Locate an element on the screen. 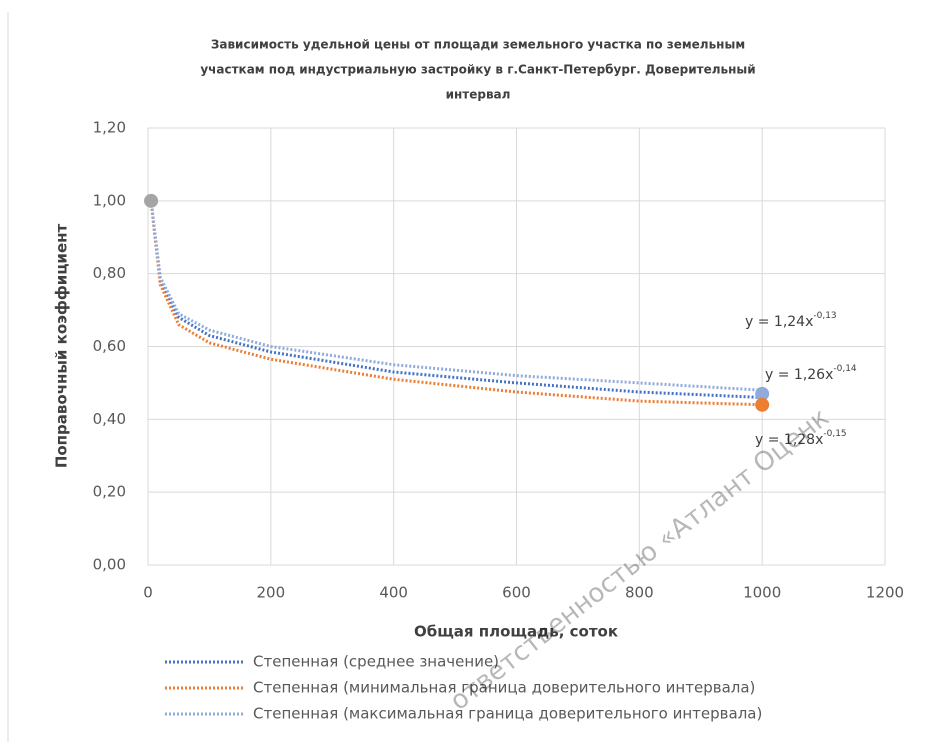  x-tick-label: 600 is located at coordinates (516, 593).